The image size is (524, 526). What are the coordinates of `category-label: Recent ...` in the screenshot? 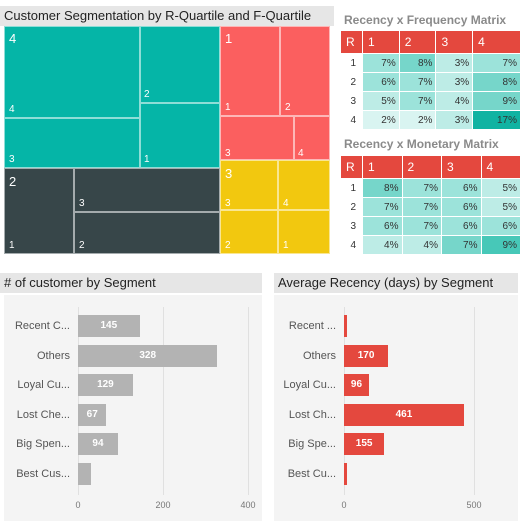 It's located at (312, 326).